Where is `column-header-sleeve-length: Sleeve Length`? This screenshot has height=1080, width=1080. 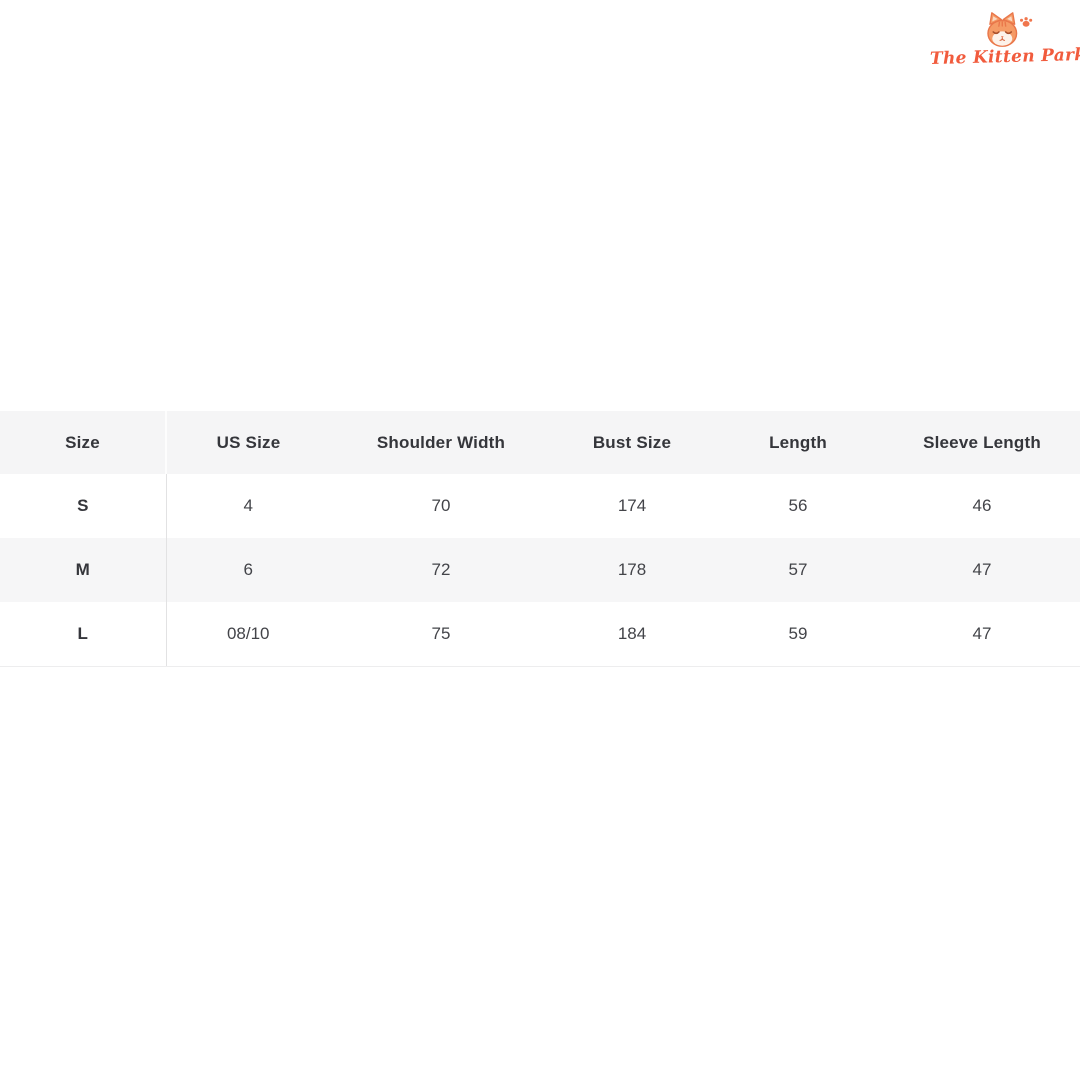 column-header-sleeve-length: Sleeve Length is located at coordinates (982, 442).